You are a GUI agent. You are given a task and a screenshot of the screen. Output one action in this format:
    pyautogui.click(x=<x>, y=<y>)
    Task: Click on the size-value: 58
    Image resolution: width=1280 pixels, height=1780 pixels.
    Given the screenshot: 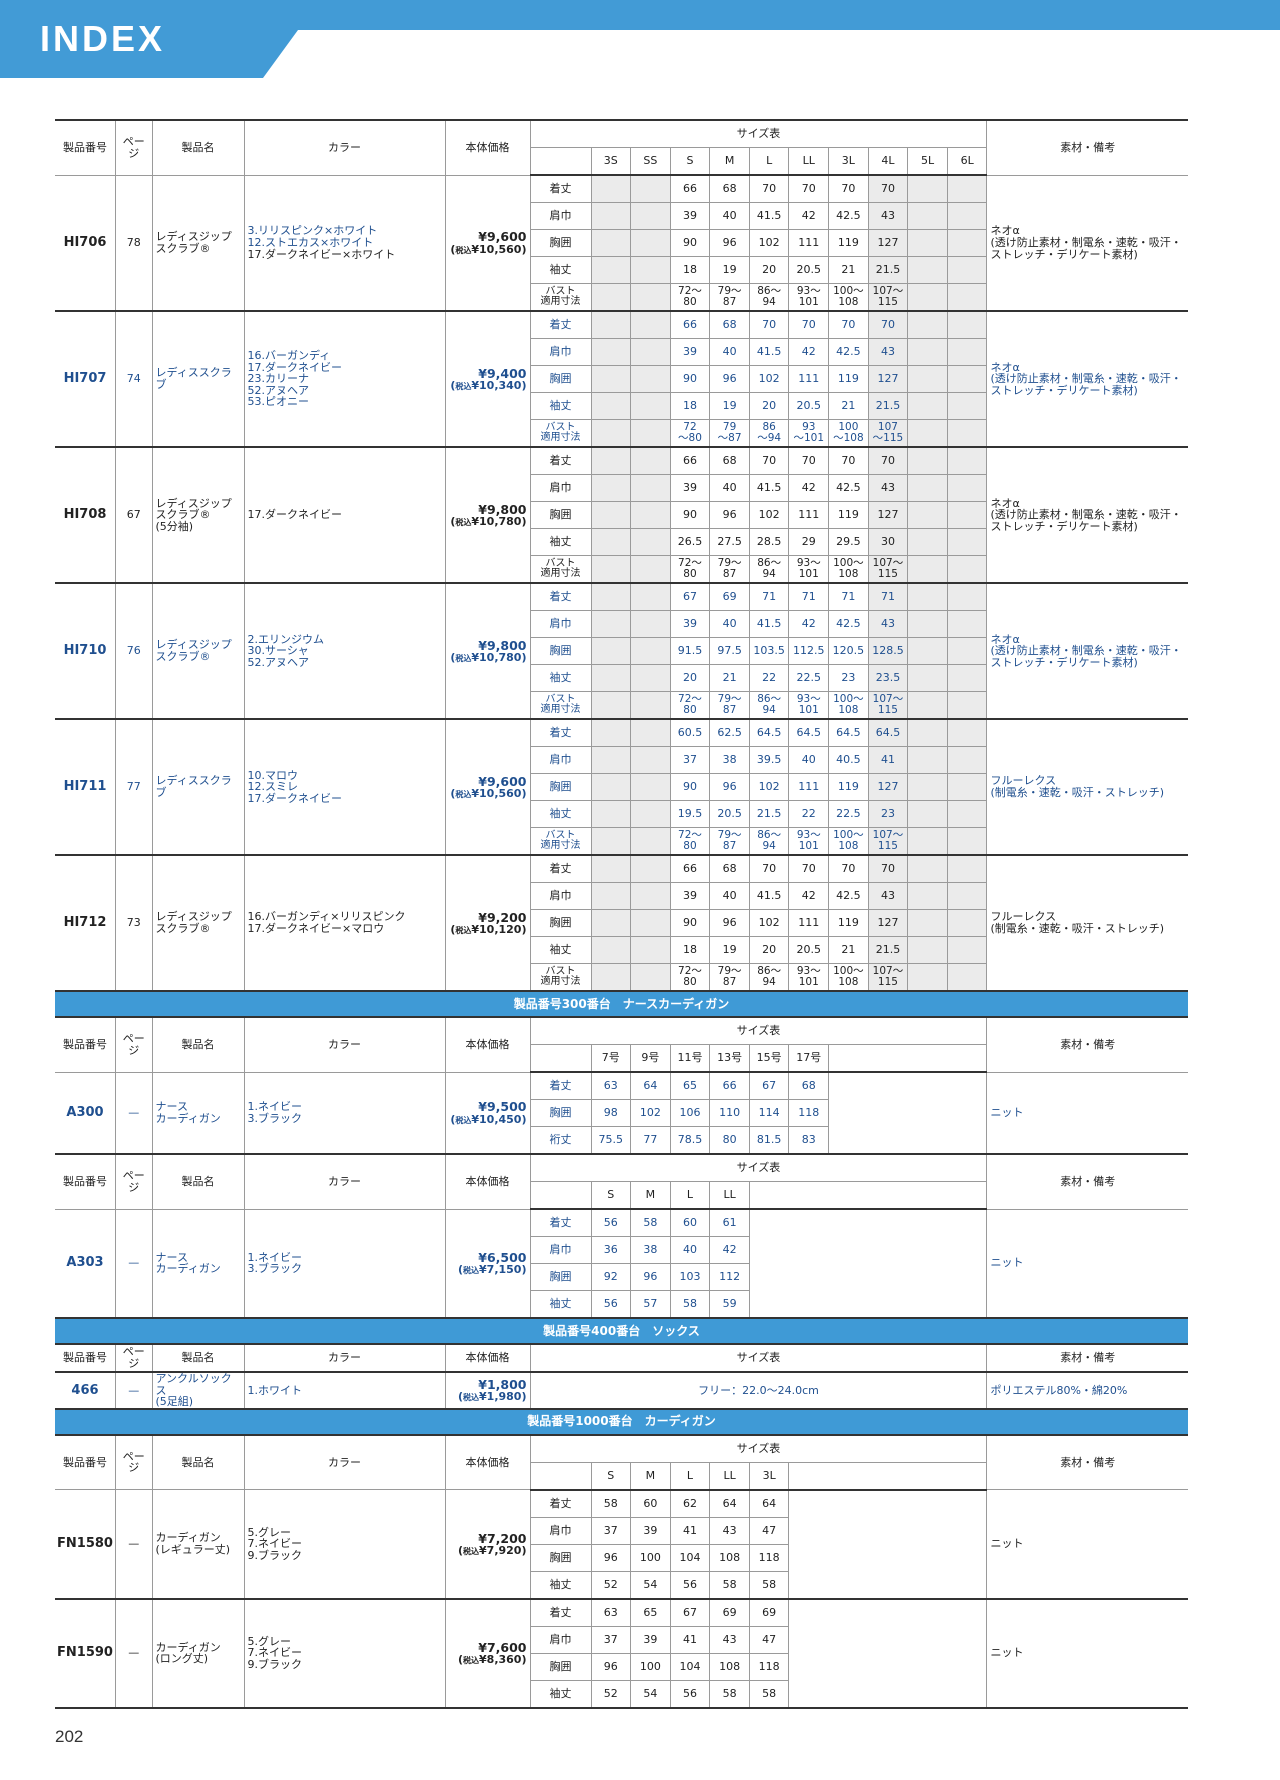 What is the action you would take?
    pyautogui.click(x=650, y=1222)
    